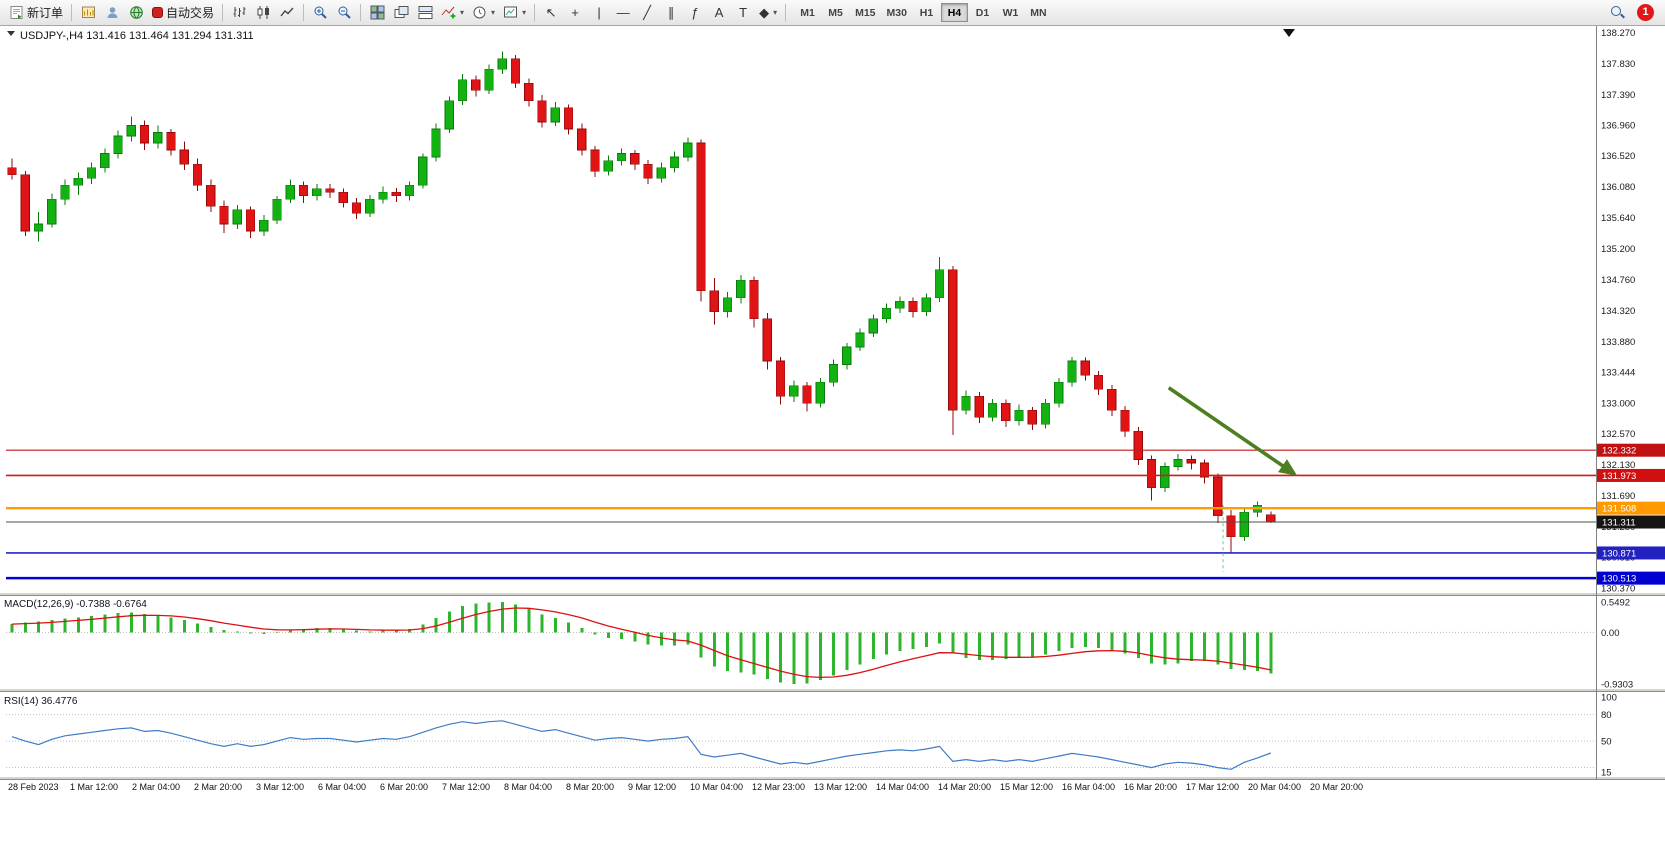 The image size is (1665, 845). I want to click on accounts-button, so click(112, 13).